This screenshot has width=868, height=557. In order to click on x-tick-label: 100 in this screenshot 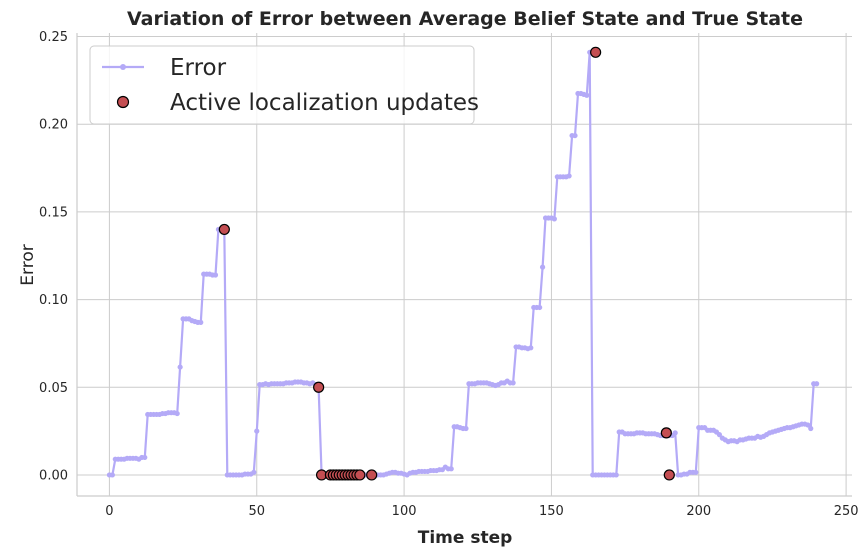, I will do `click(404, 511)`.